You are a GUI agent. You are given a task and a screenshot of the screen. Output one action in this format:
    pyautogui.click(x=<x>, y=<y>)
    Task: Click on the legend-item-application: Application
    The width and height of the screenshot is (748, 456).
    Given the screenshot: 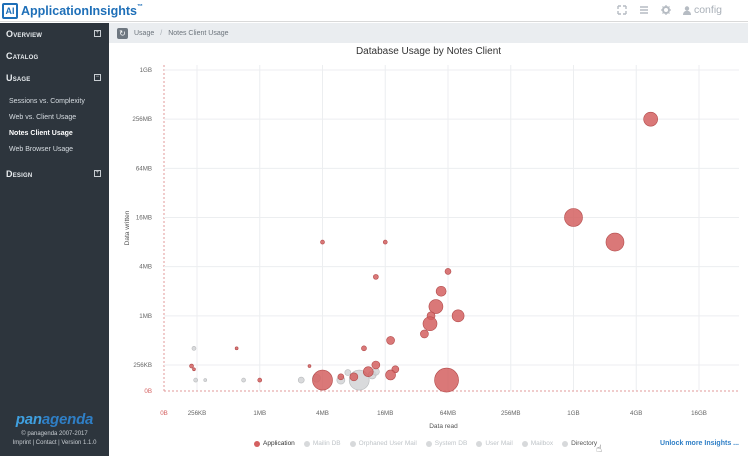 What is the action you would take?
    pyautogui.click(x=274, y=443)
    